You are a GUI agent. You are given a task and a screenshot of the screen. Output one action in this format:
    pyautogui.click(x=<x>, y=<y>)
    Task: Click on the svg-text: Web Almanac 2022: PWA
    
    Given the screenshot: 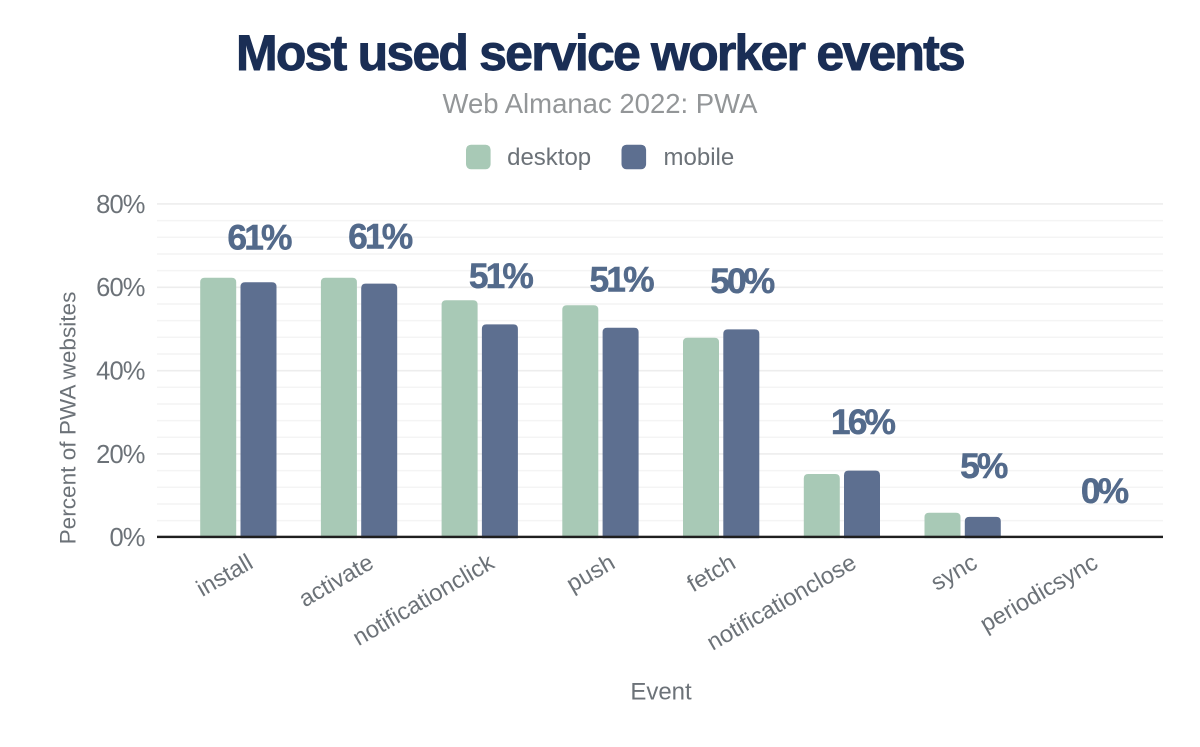 What is the action you would take?
    pyautogui.click(x=601, y=103)
    